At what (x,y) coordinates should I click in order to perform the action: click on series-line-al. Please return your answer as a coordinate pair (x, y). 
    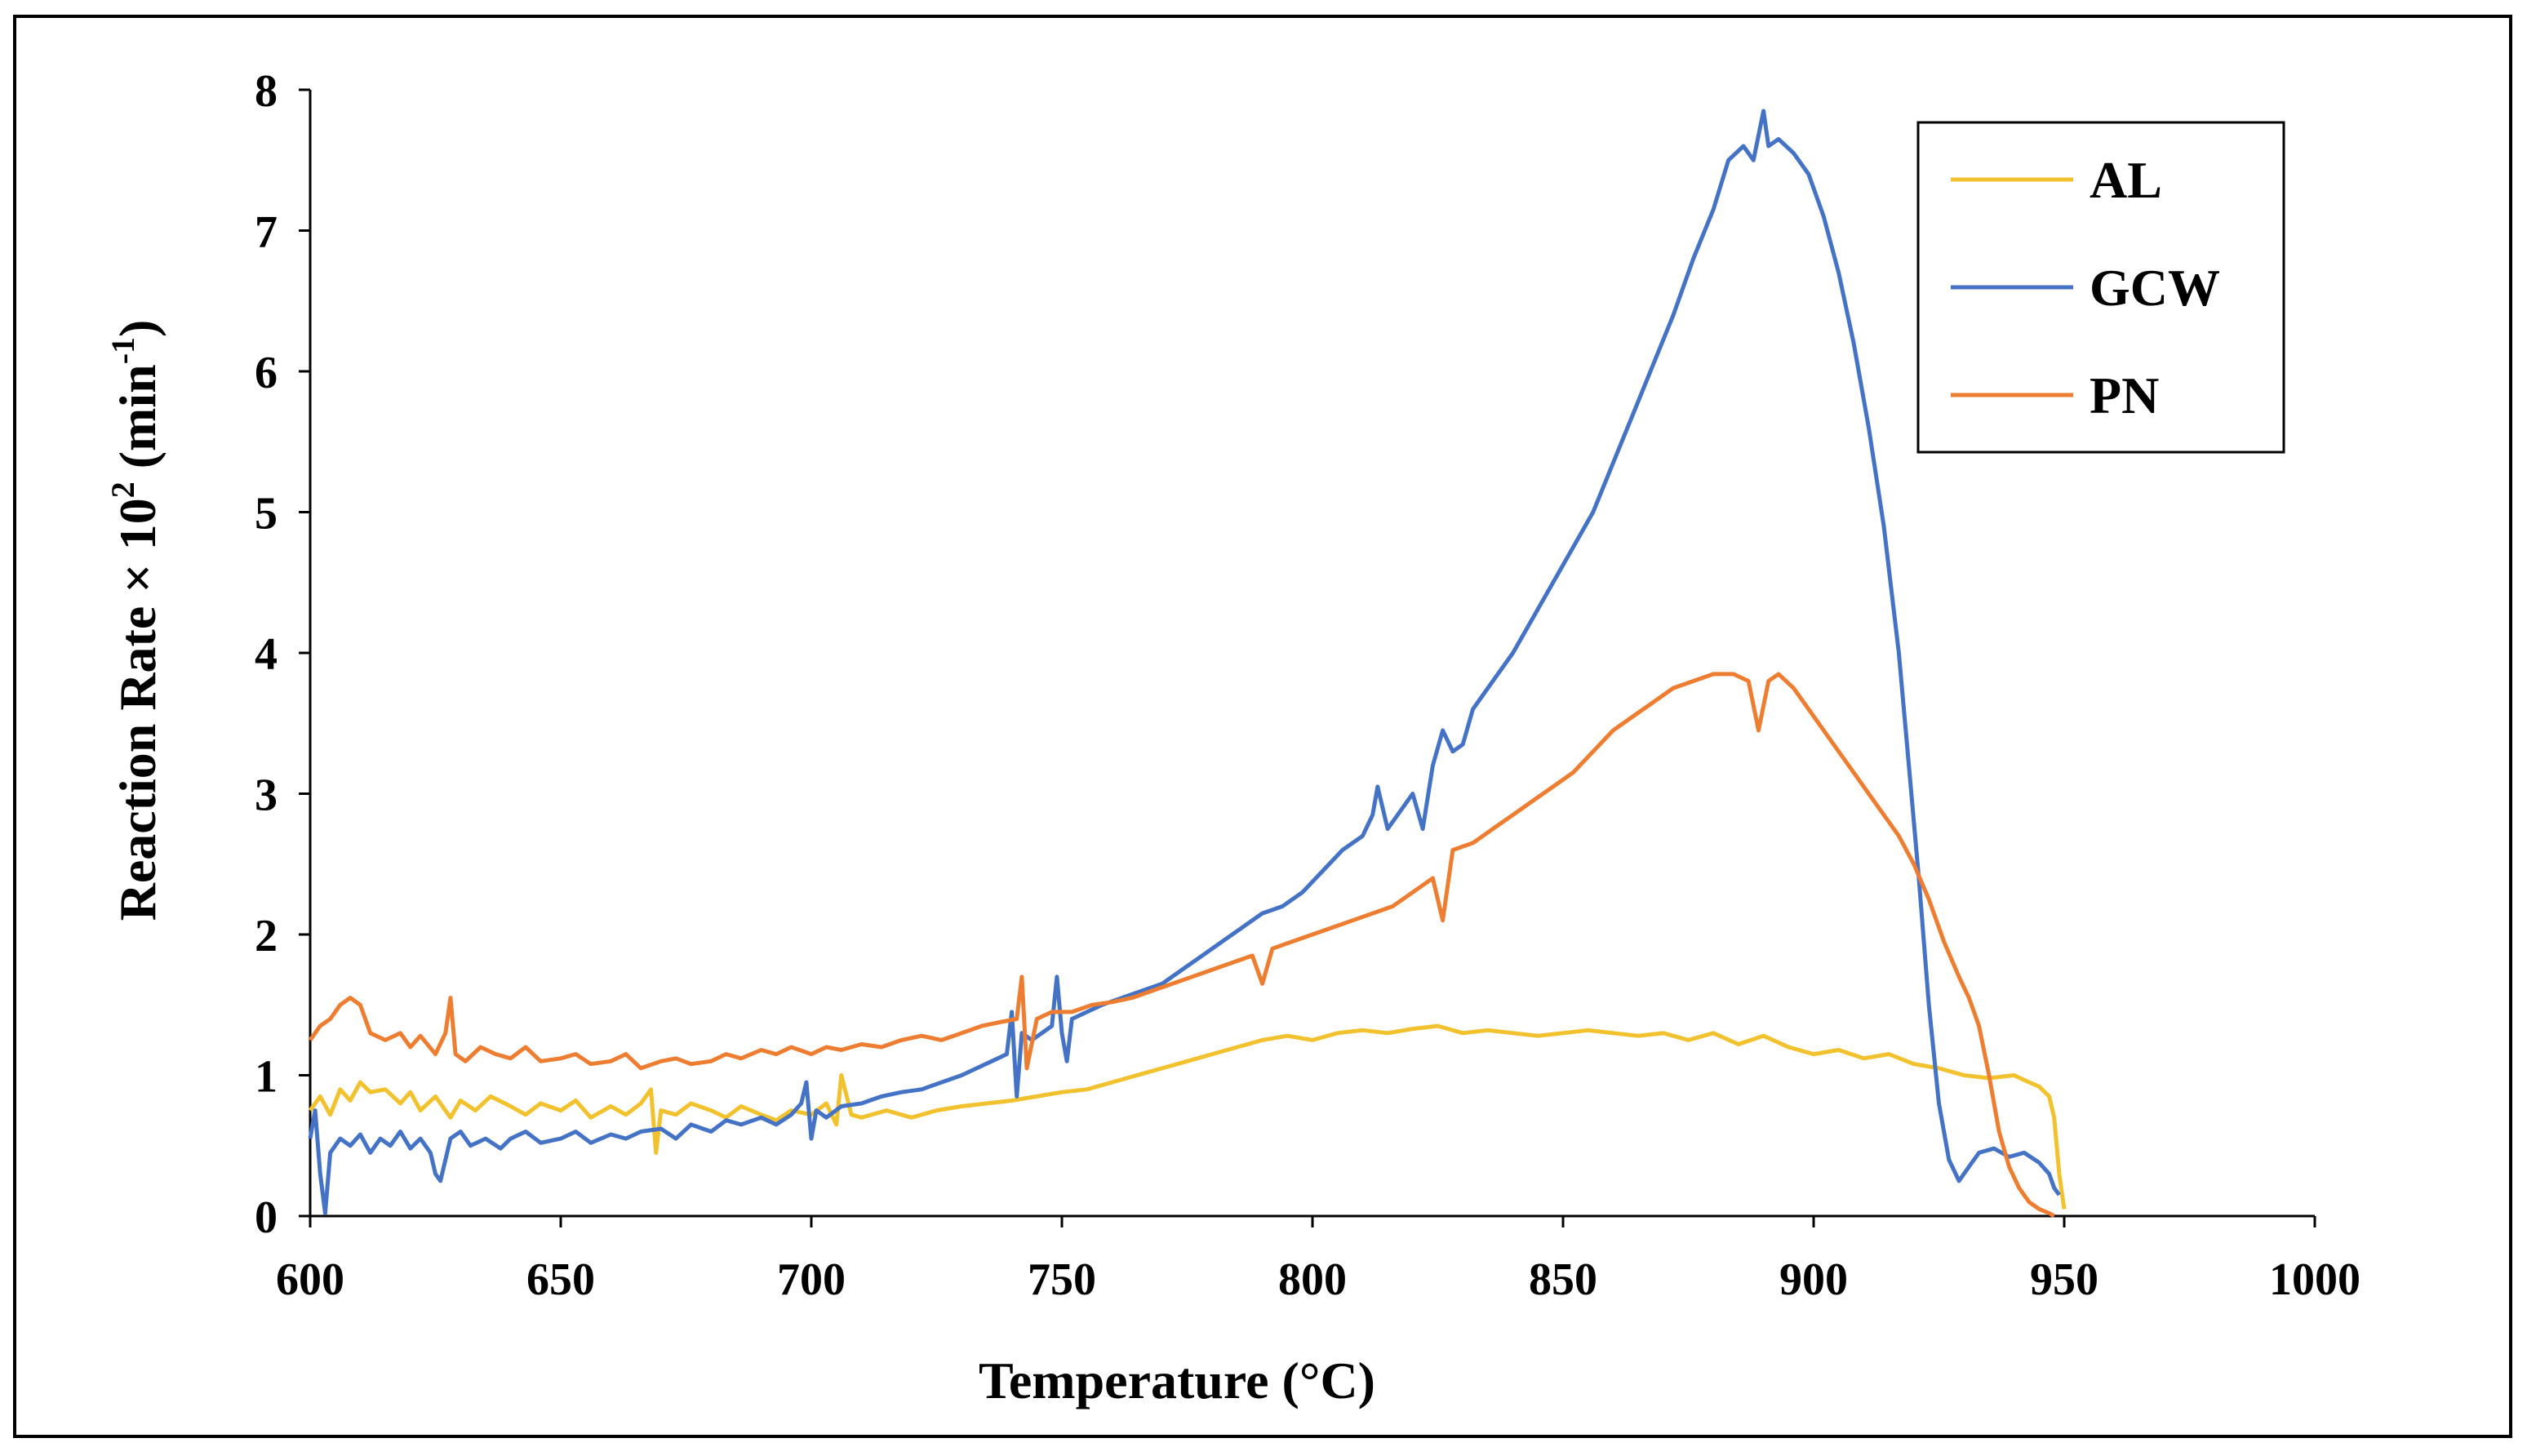
    Looking at the image, I should click on (1187, 1117).